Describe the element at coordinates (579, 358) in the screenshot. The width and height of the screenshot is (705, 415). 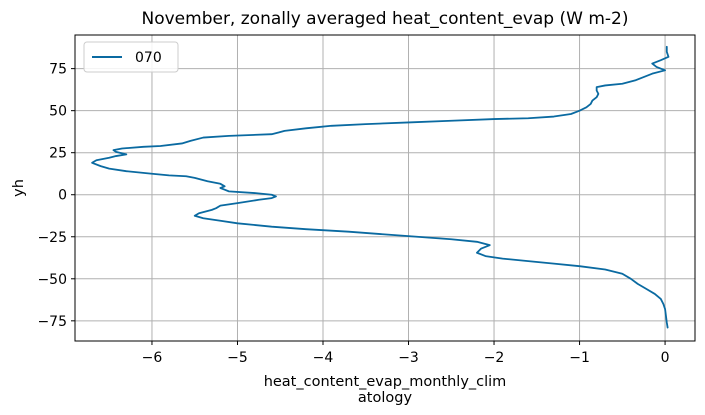
I see `x-tick-label: −1` at that location.